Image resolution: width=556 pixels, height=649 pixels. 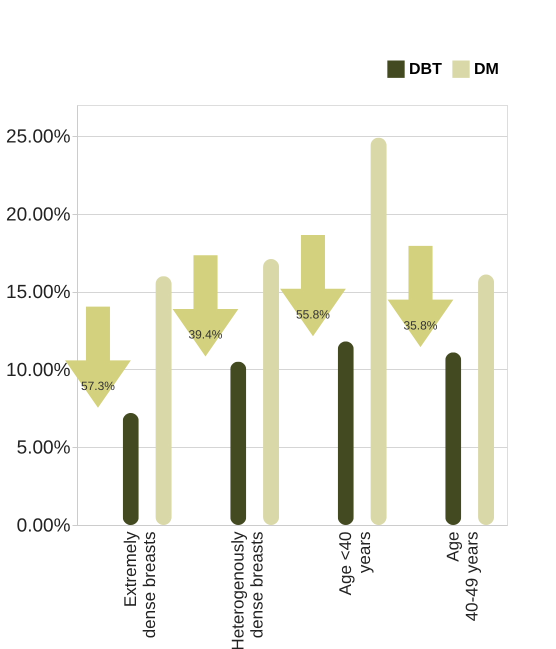 What do you see at coordinates (313, 314) in the screenshot?
I see `annotation: 55.8%` at bounding box center [313, 314].